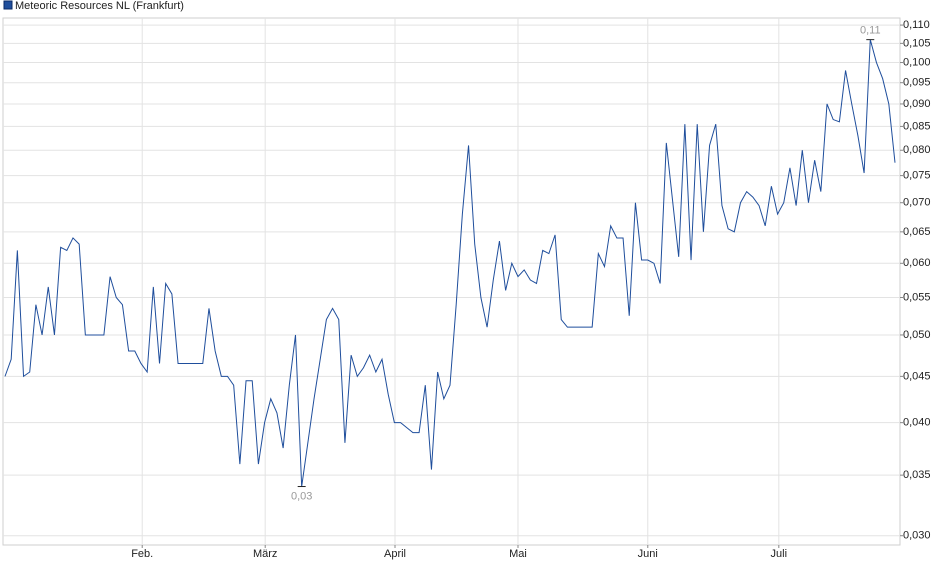 The height and width of the screenshot is (579, 940). I want to click on y-tick-label: 0,075, so click(917, 176).